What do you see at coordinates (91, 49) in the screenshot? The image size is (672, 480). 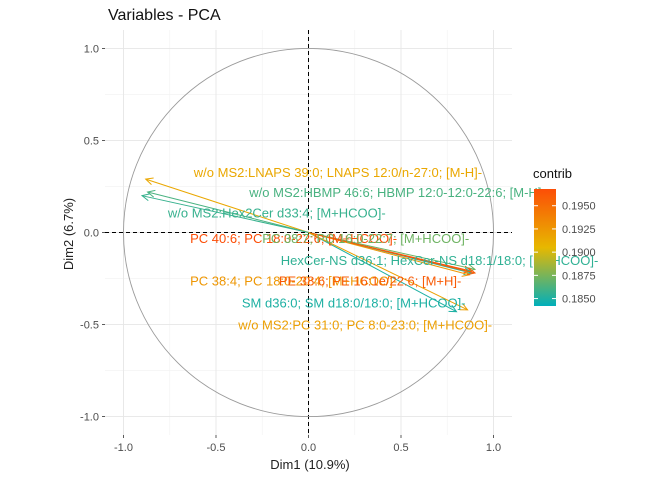 I see `y-tick-label: 1.0` at bounding box center [91, 49].